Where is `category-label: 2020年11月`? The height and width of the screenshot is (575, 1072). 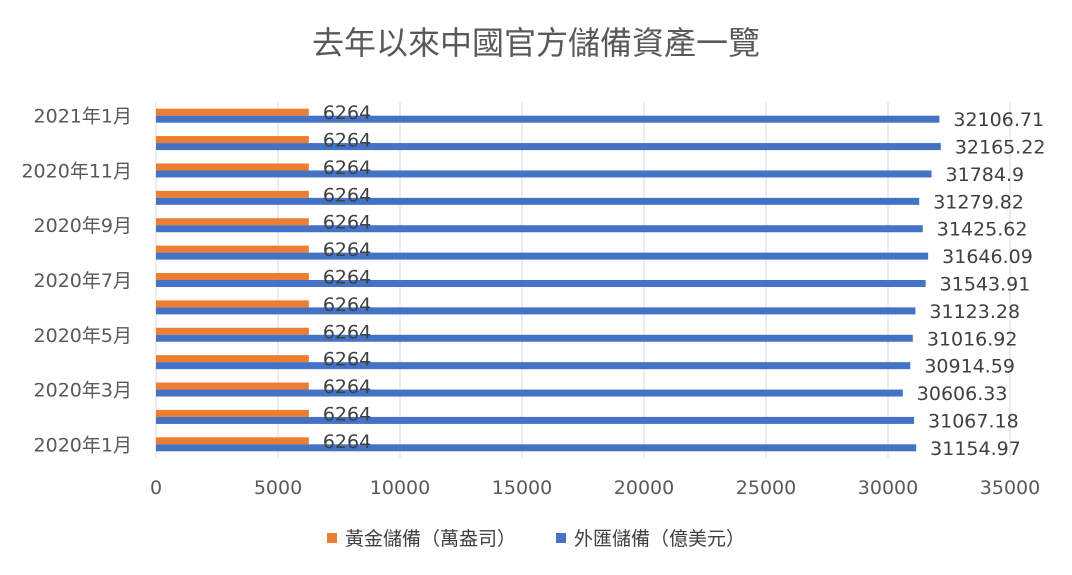 category-label: 2020年11月 is located at coordinates (76, 171).